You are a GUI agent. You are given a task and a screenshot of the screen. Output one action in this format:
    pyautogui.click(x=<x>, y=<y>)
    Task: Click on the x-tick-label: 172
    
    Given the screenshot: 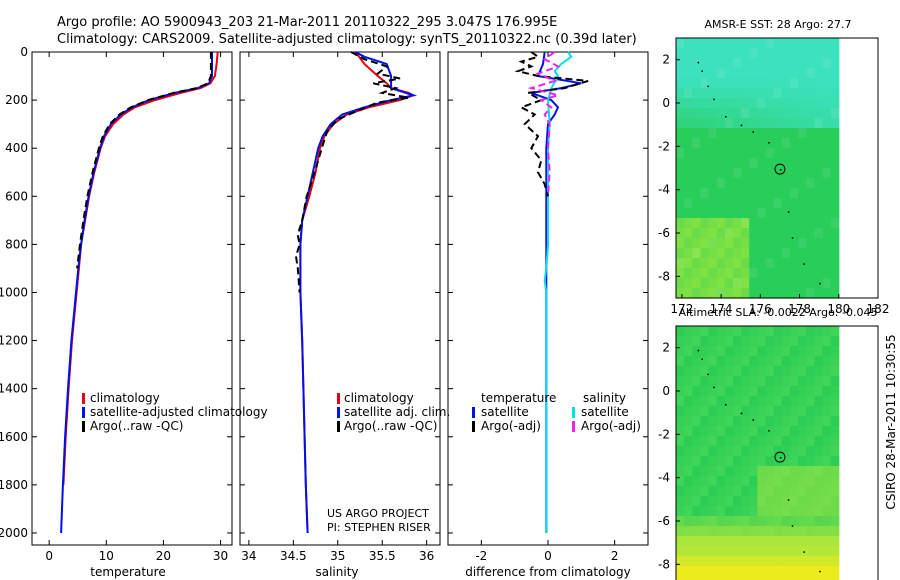 What is the action you would take?
    pyautogui.click(x=681, y=309)
    